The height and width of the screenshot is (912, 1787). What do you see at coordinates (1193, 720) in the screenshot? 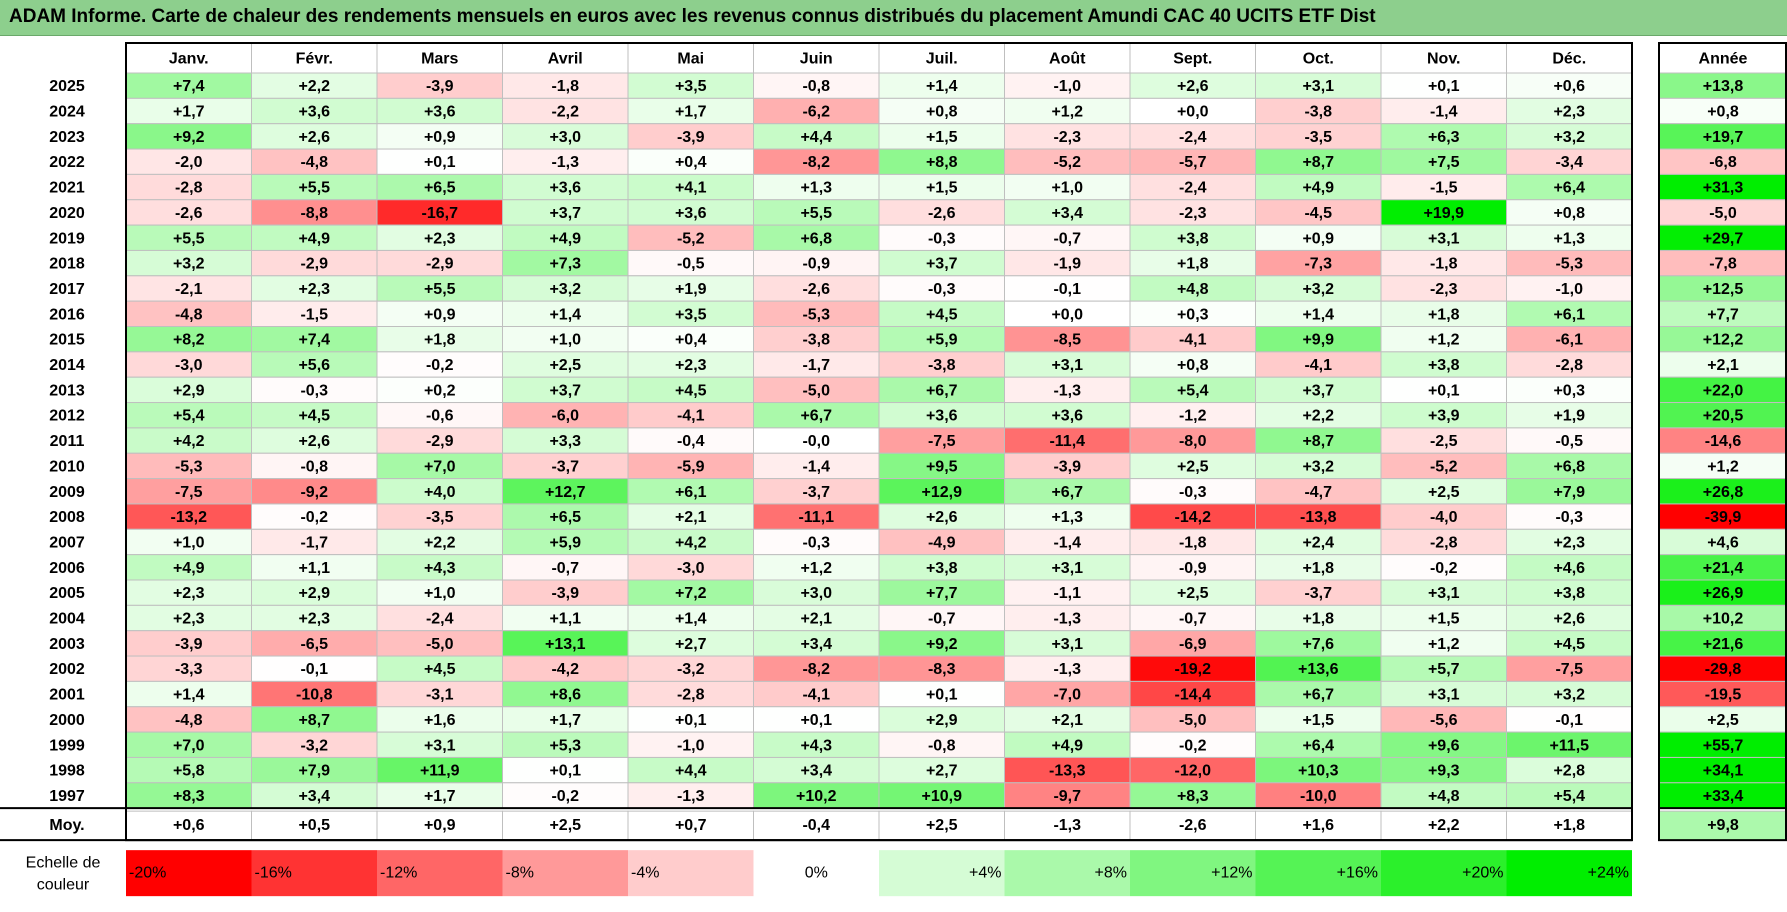
I see `cell-value: -5,0` at bounding box center [1193, 720].